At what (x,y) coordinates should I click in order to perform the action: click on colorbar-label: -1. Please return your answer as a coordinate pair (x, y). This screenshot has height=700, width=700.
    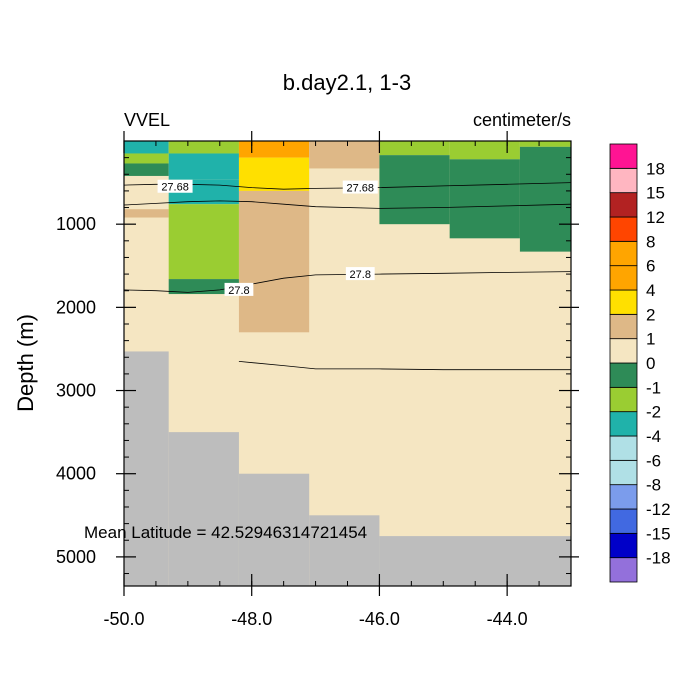
    Looking at the image, I should click on (653, 387).